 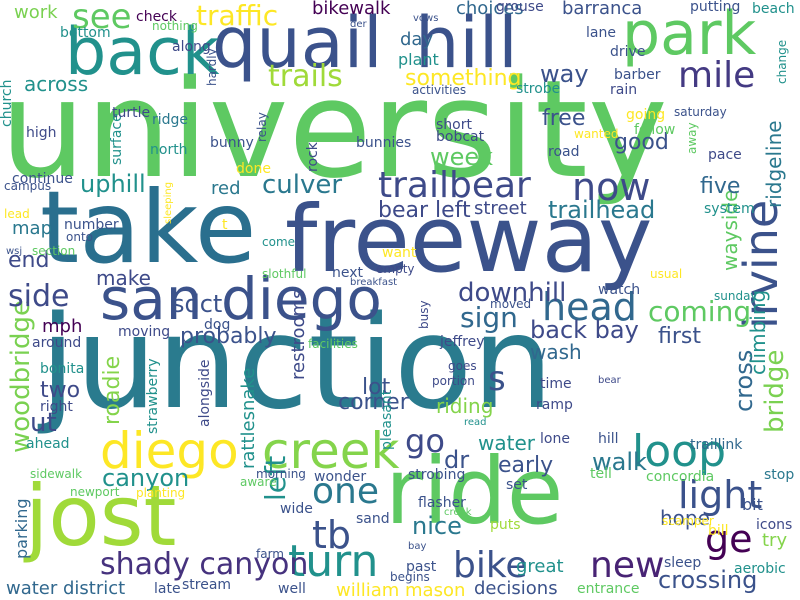 I want to click on word: mile, so click(x=717, y=75).